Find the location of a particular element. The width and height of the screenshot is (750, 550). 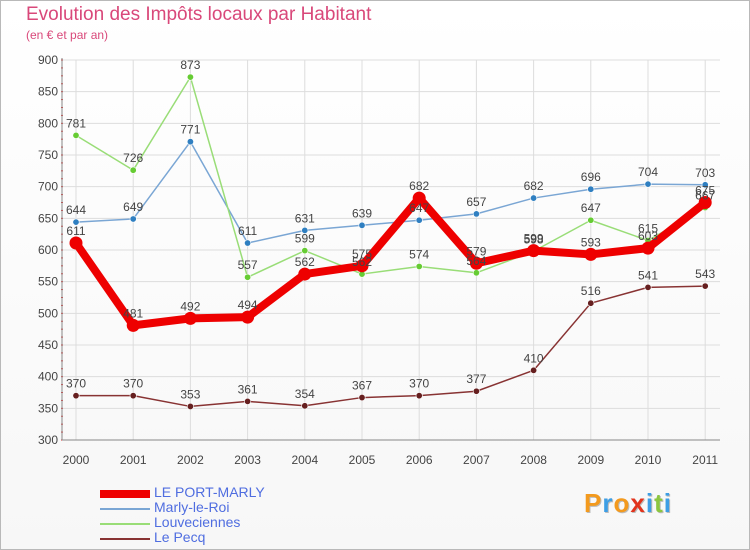

data-label: 367 is located at coordinates (362, 386).